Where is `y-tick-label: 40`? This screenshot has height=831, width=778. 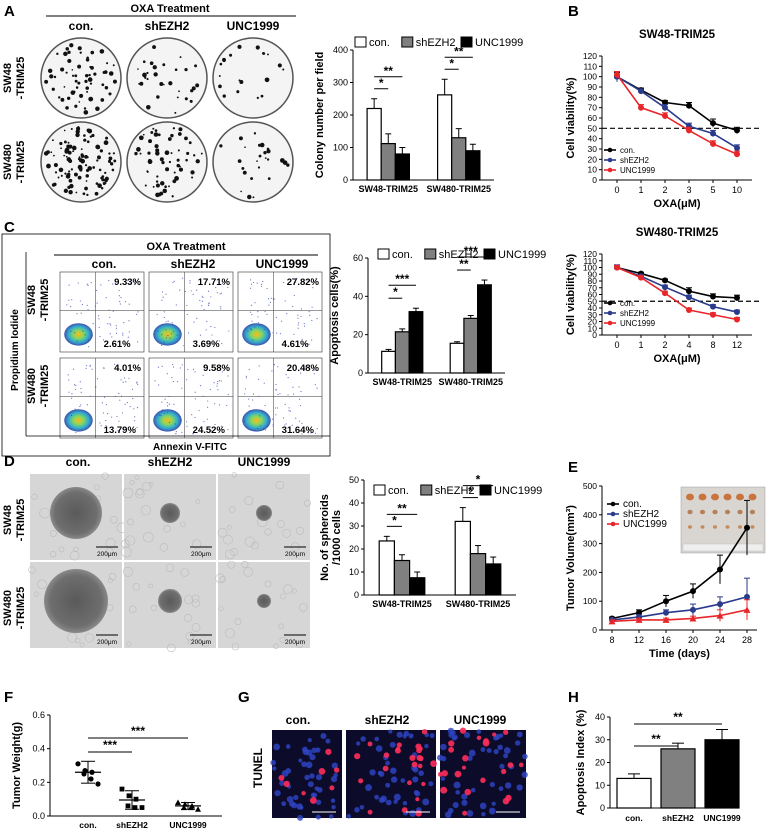 y-tick-label: 40 is located at coordinates (593, 139).